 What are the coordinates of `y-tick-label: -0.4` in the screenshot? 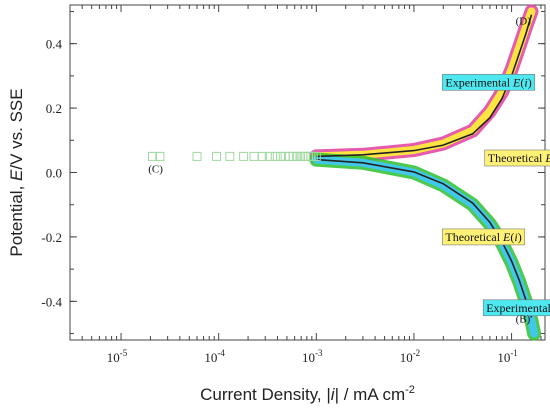 It's located at (51, 301).